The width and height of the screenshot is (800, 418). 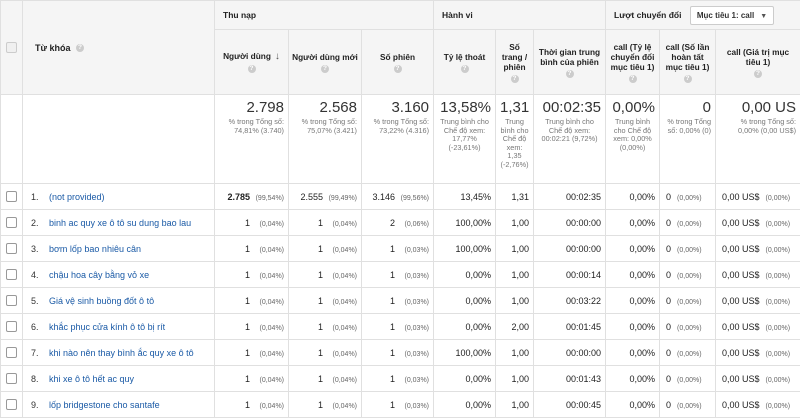 I want to click on keyword-link: (not provided), so click(x=77, y=197).